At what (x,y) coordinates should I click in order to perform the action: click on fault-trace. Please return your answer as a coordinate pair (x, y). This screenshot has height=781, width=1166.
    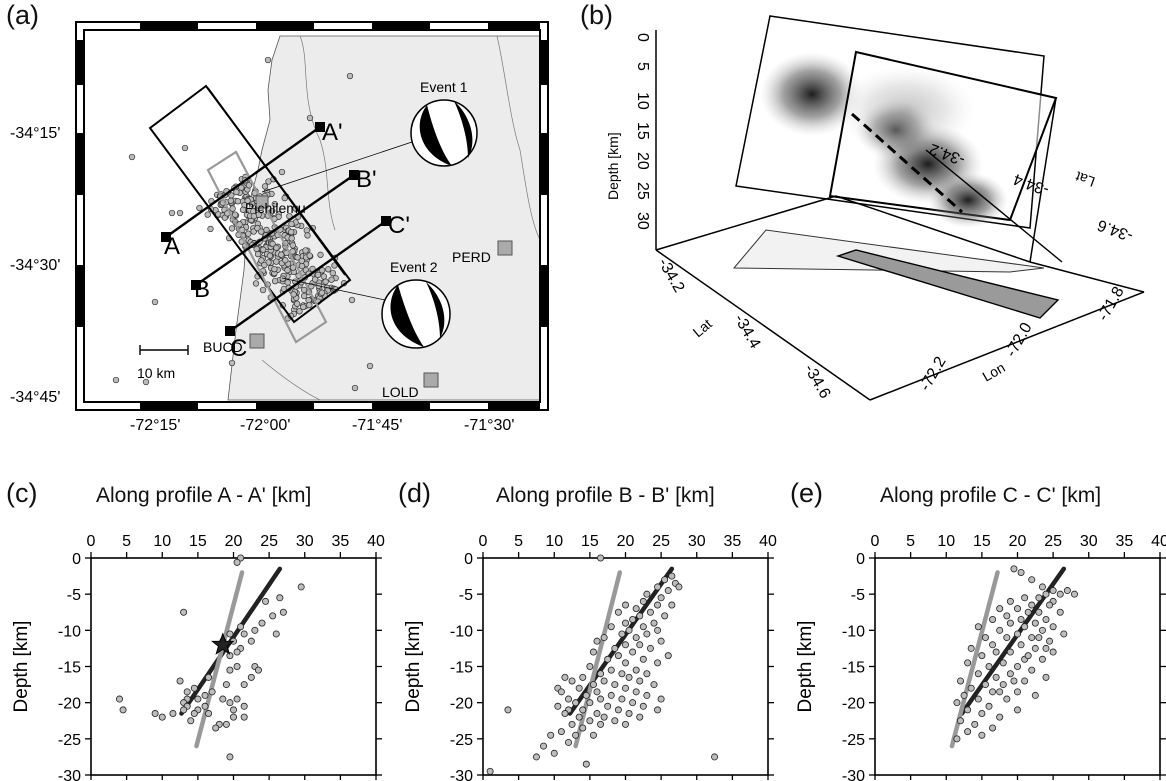
    Looking at the image, I should click on (276, 181).